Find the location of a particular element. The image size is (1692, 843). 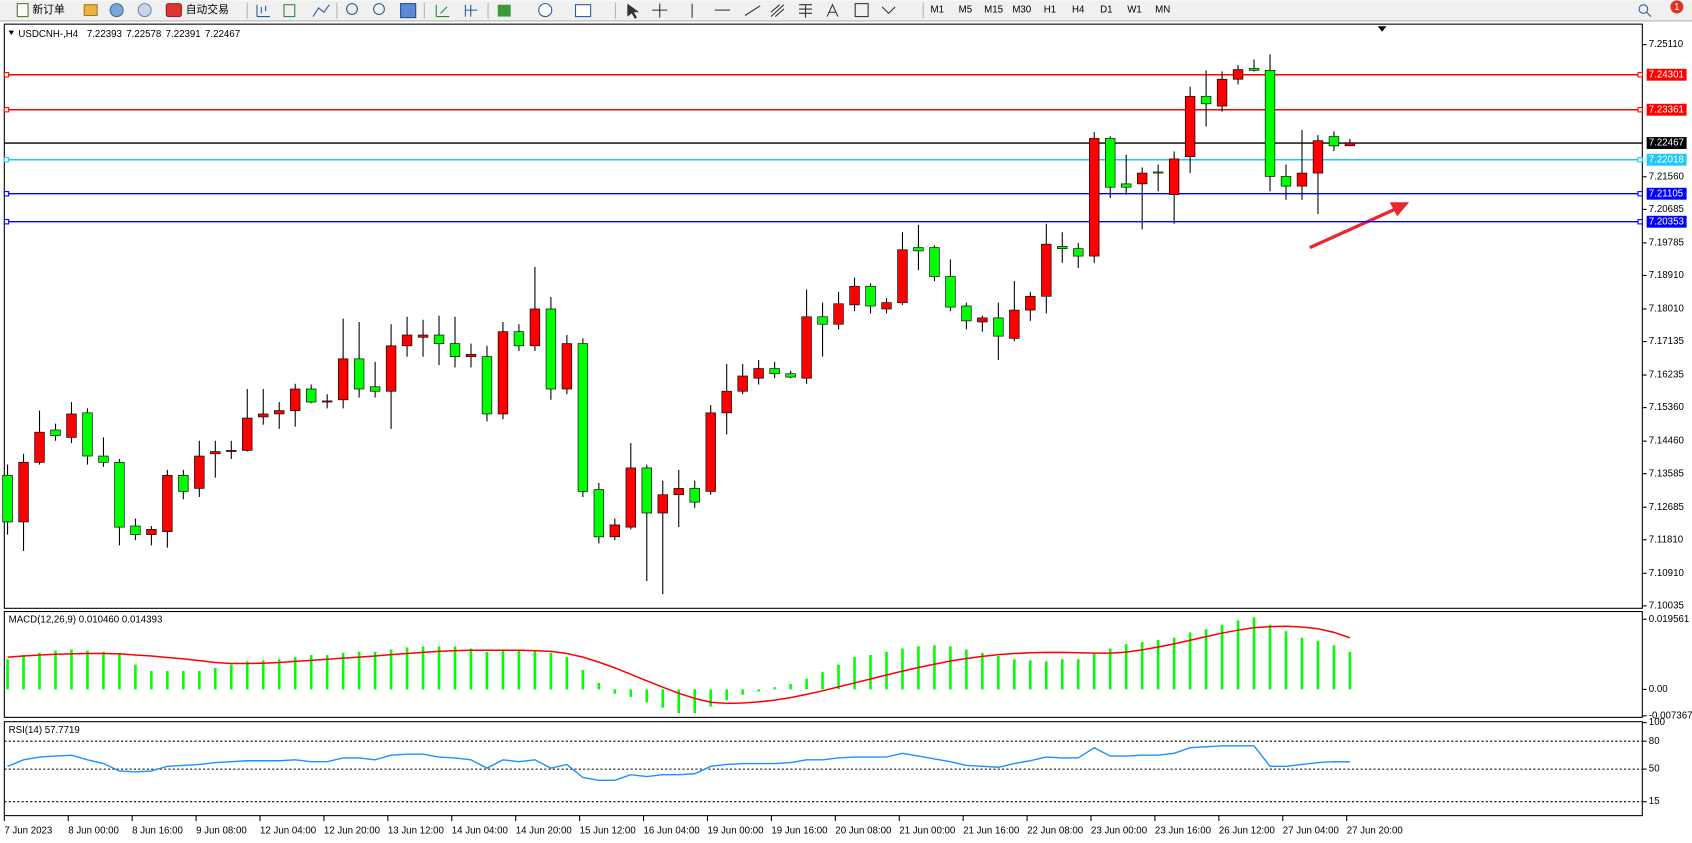

x-tick-label: 14 Jun 04:00 is located at coordinates (480, 830).